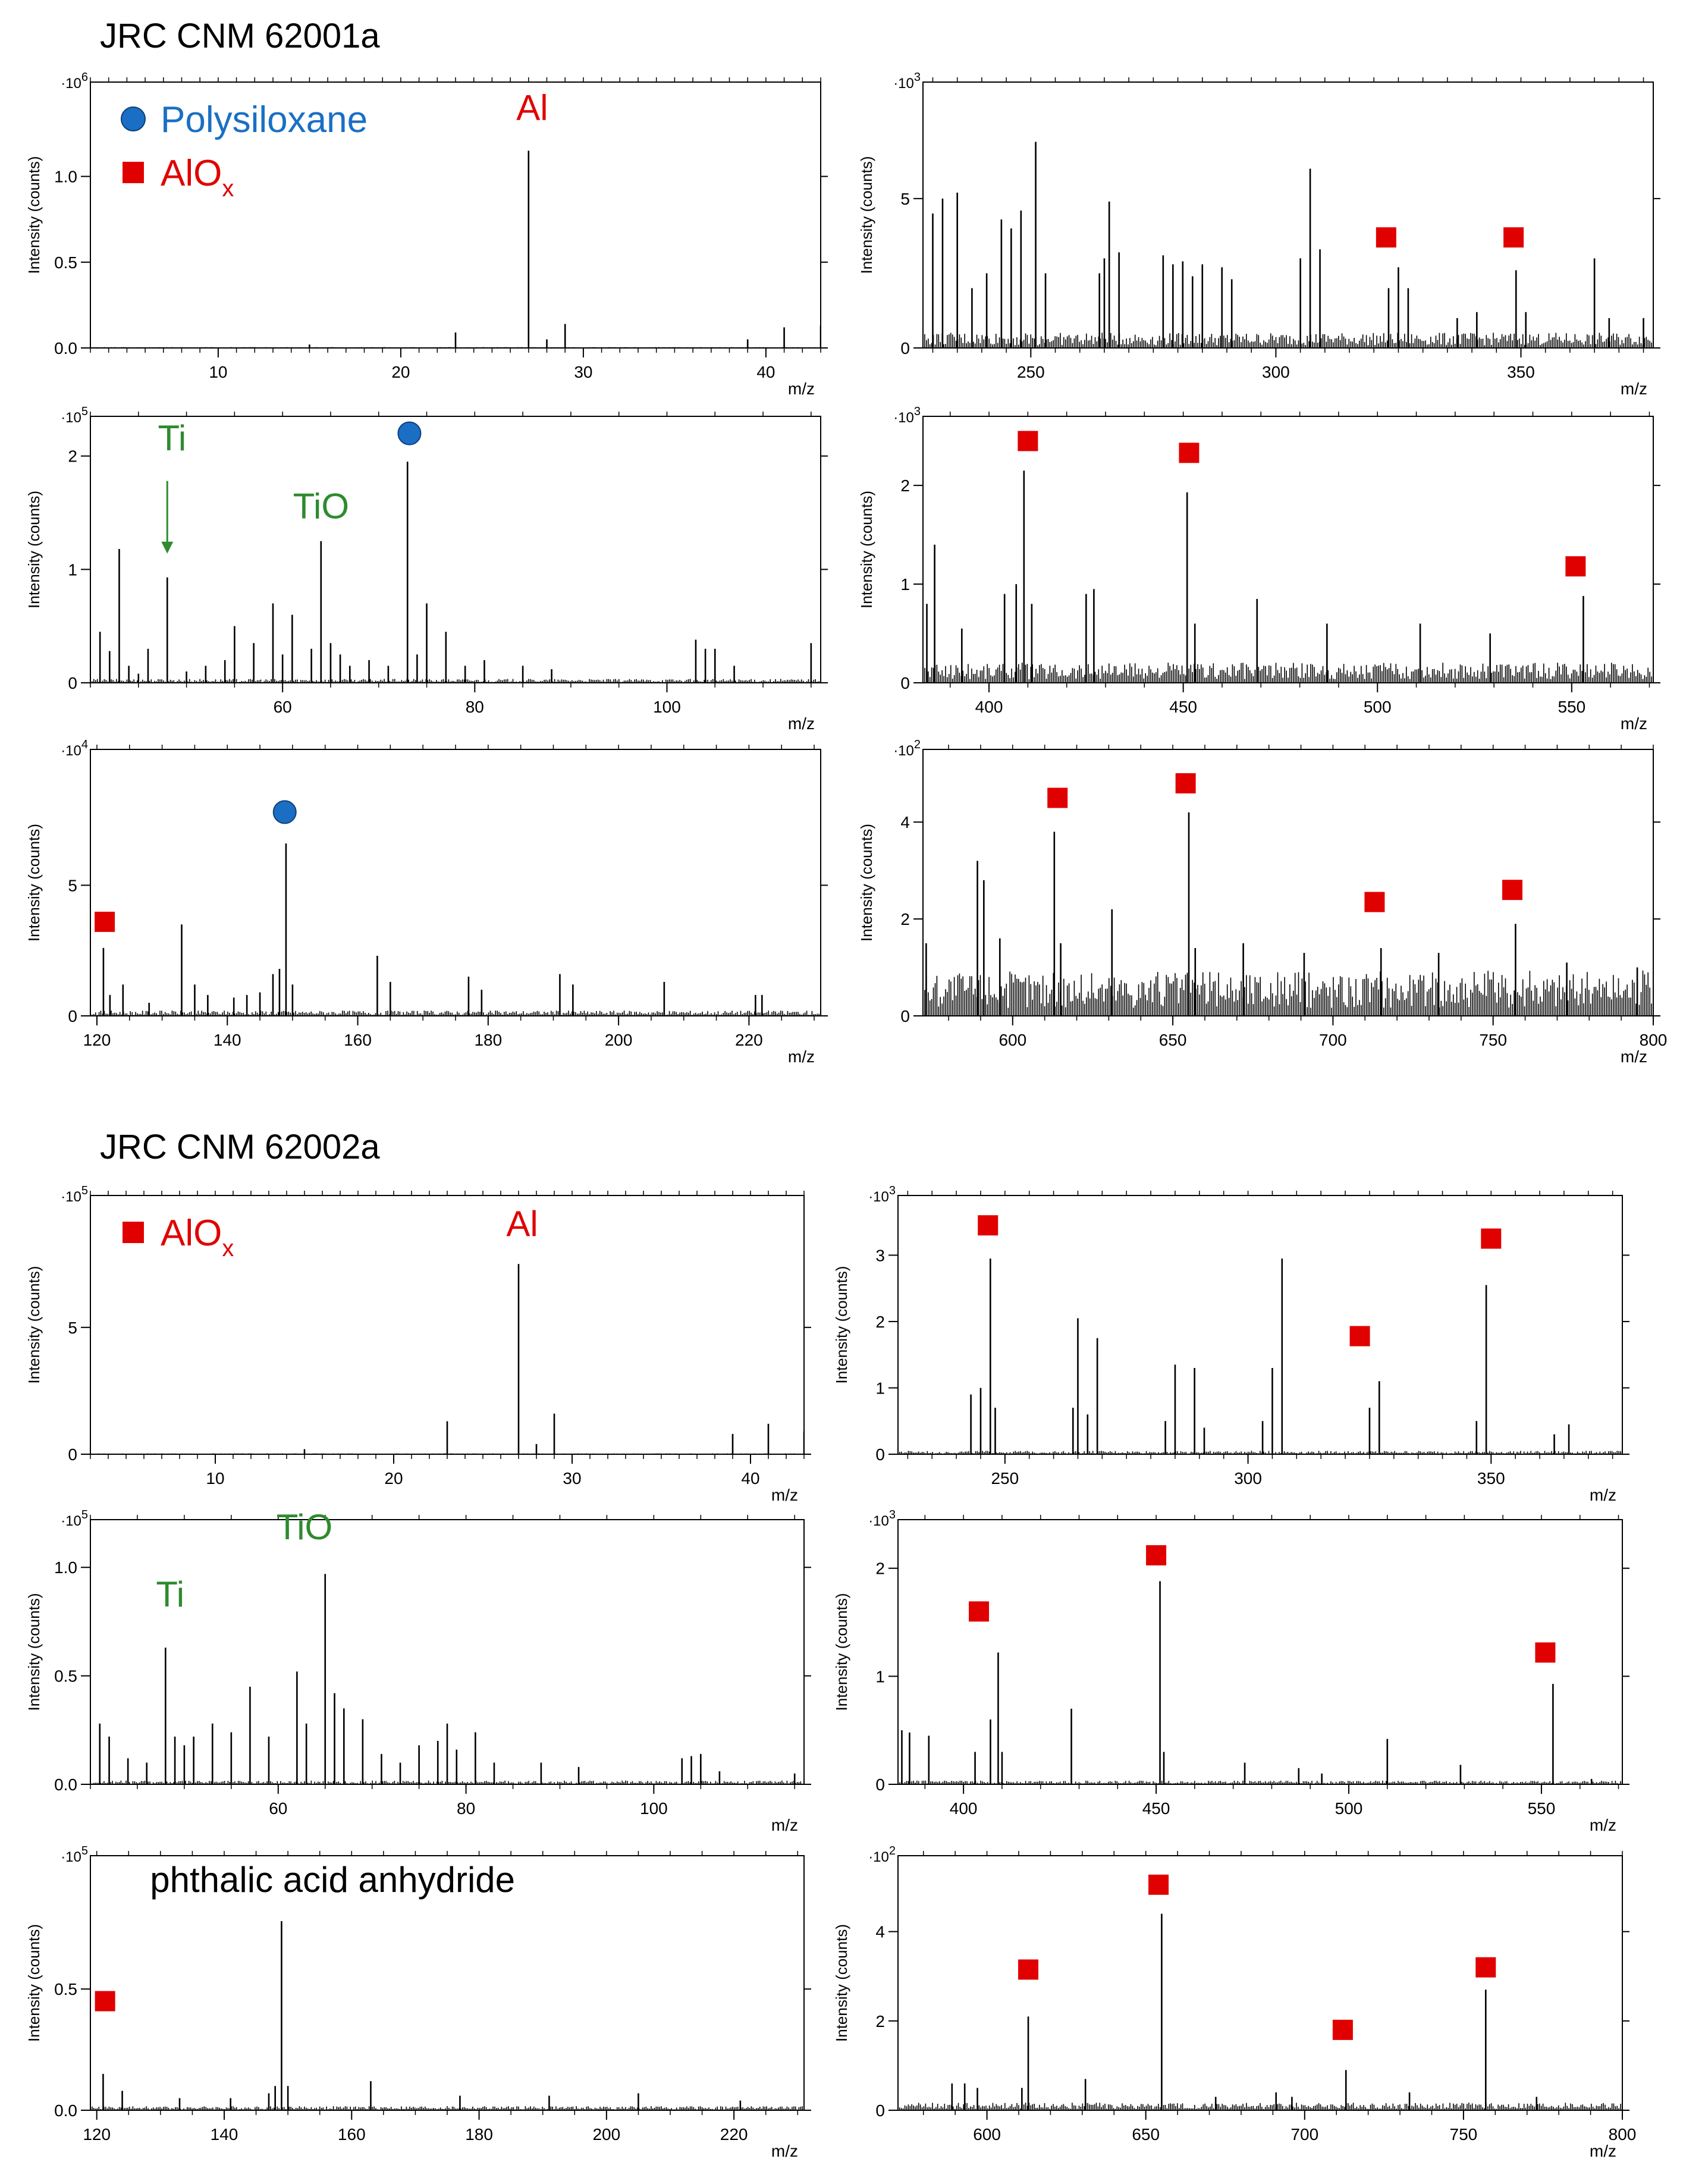 The height and width of the screenshot is (2184, 1683). What do you see at coordinates (532, 107) in the screenshot?
I see `charta1-annotation: Al` at bounding box center [532, 107].